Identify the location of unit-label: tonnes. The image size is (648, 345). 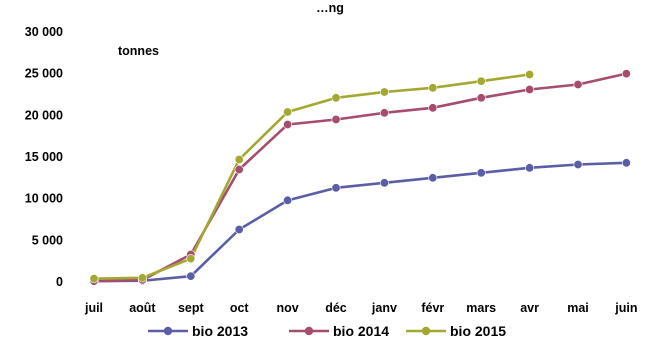
(138, 51).